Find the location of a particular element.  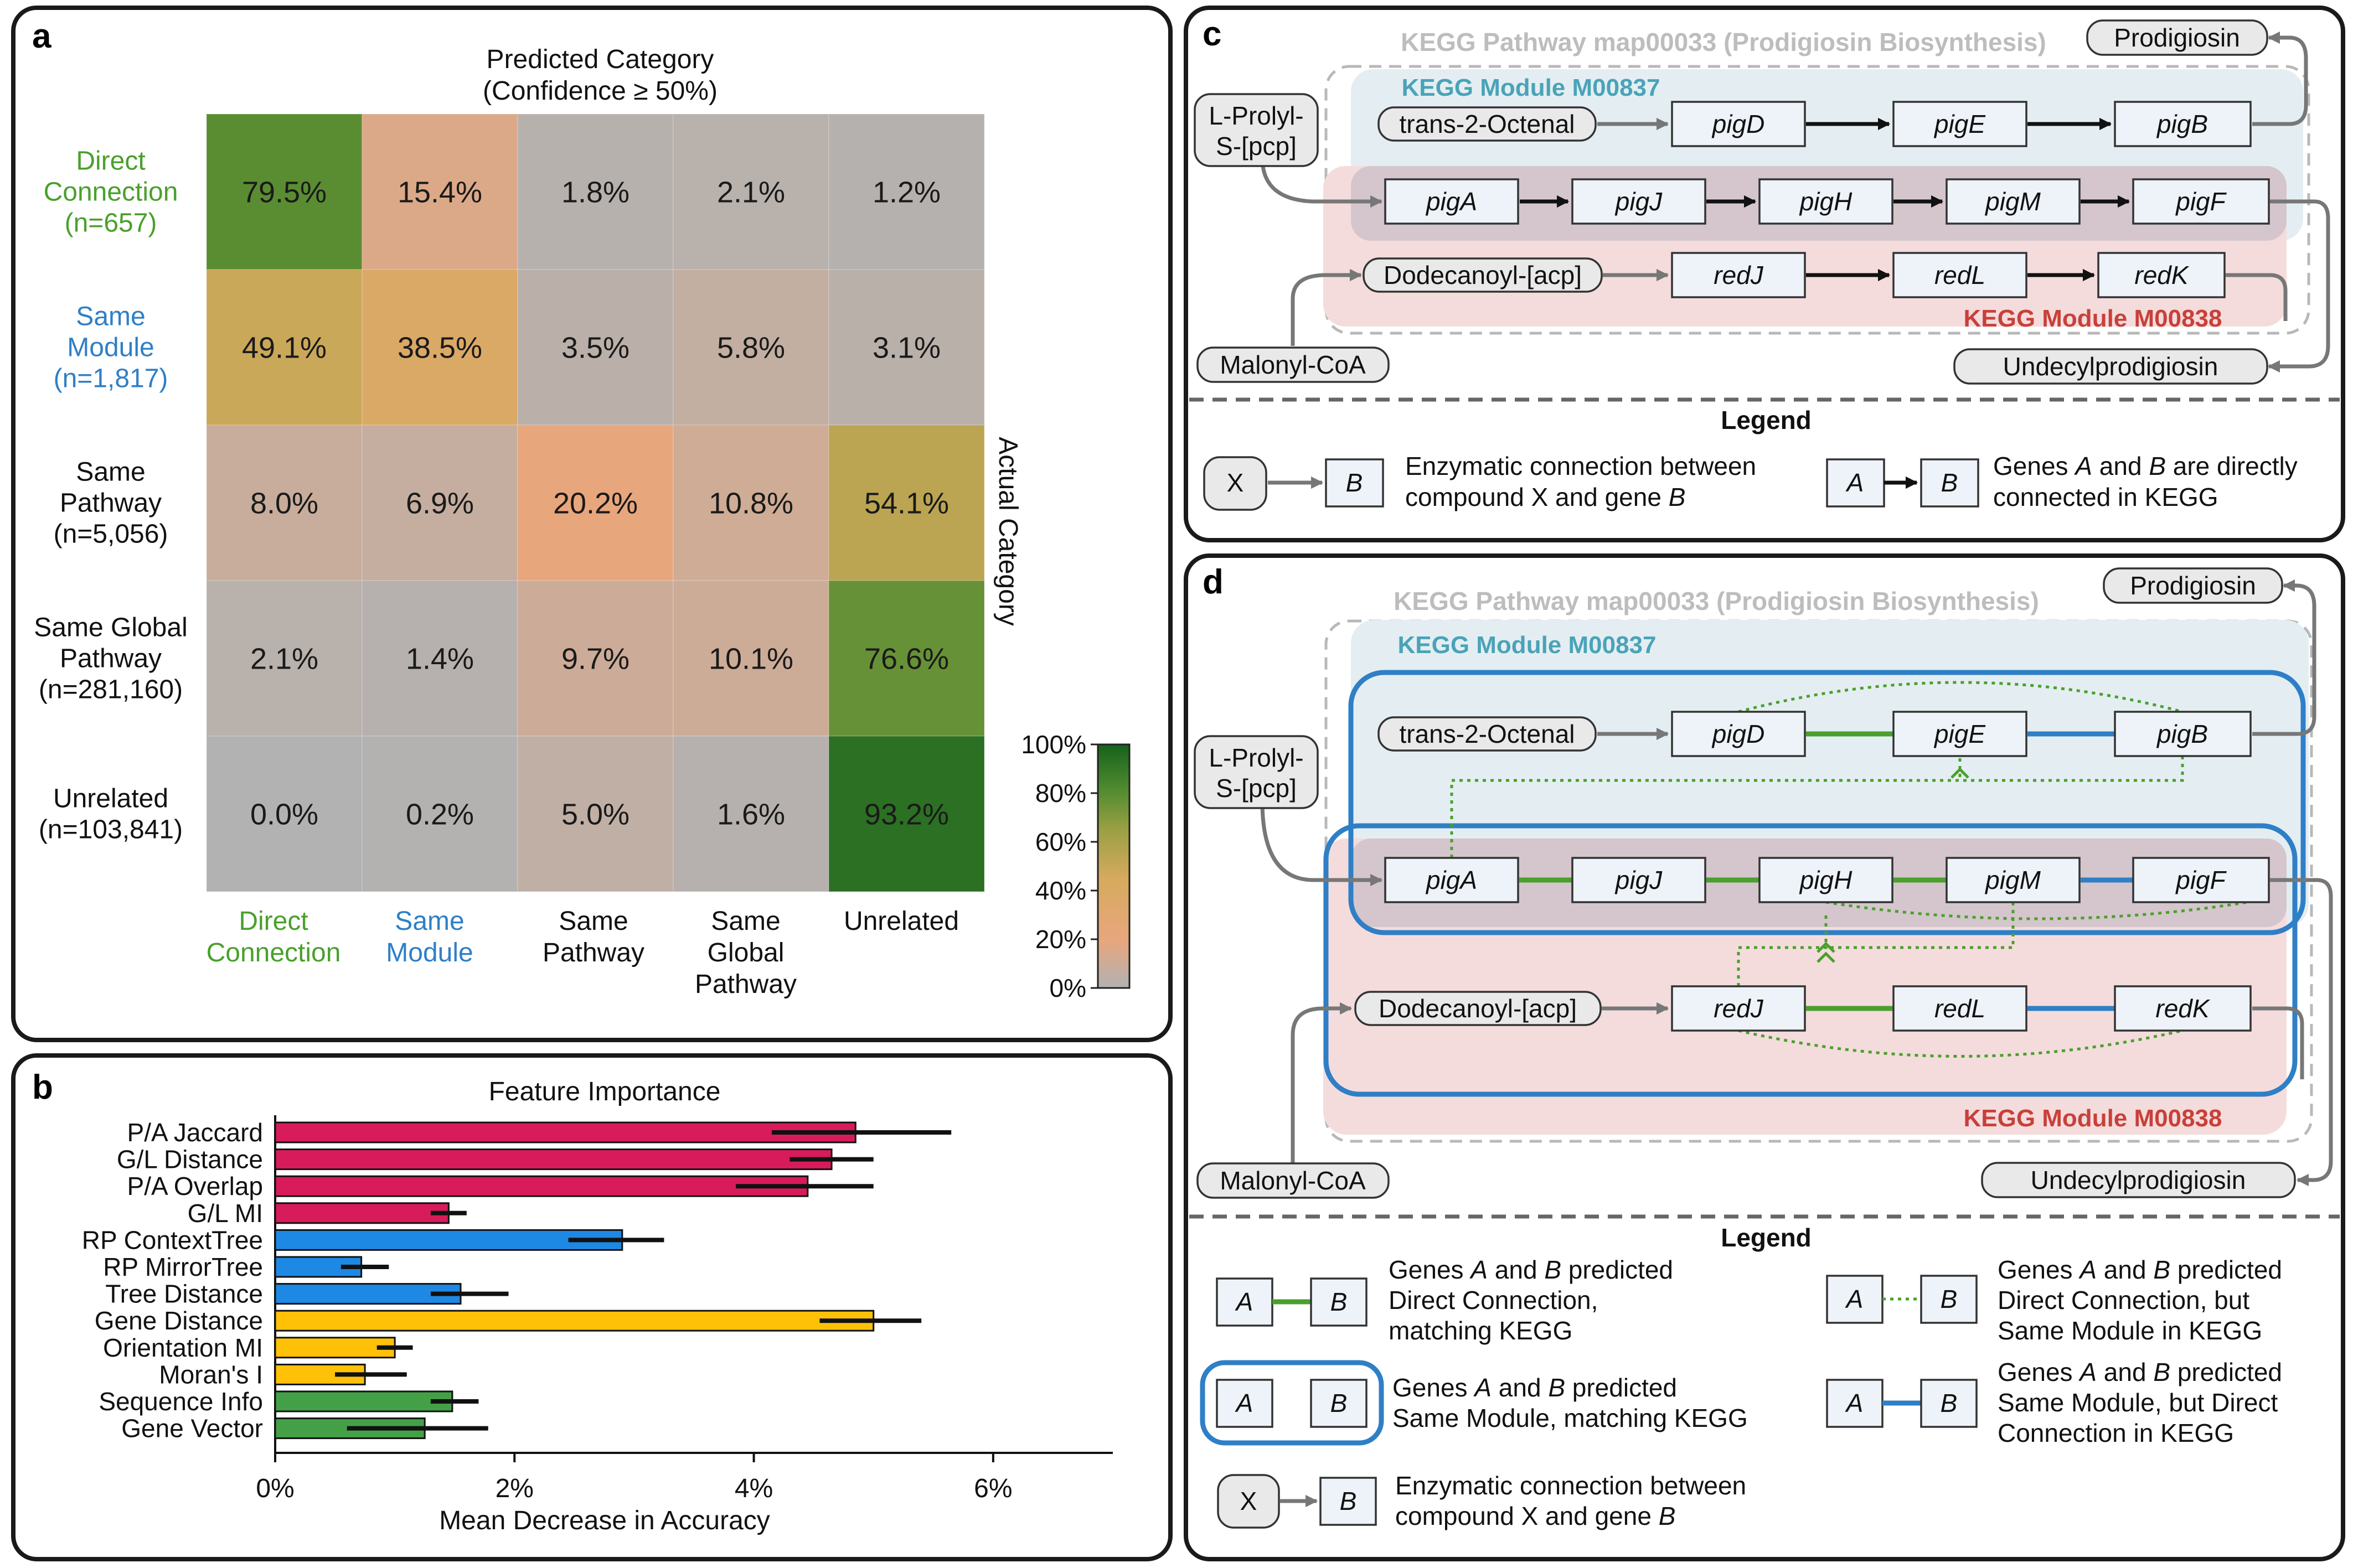

heatmap-col-label: Connection is located at coordinates (274, 952).